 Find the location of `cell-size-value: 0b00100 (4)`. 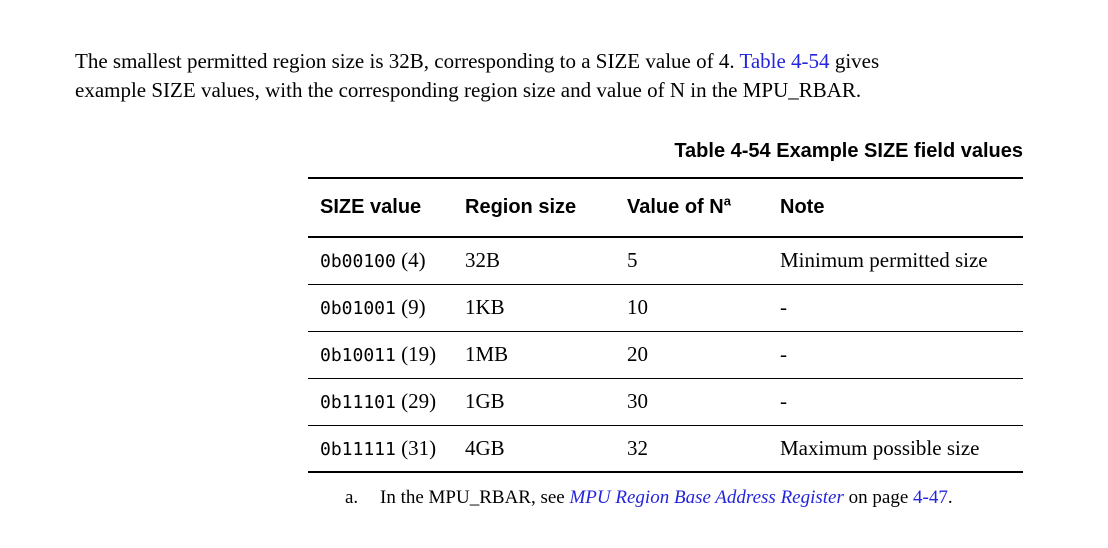

cell-size-value: 0b00100 (4) is located at coordinates (380, 261).